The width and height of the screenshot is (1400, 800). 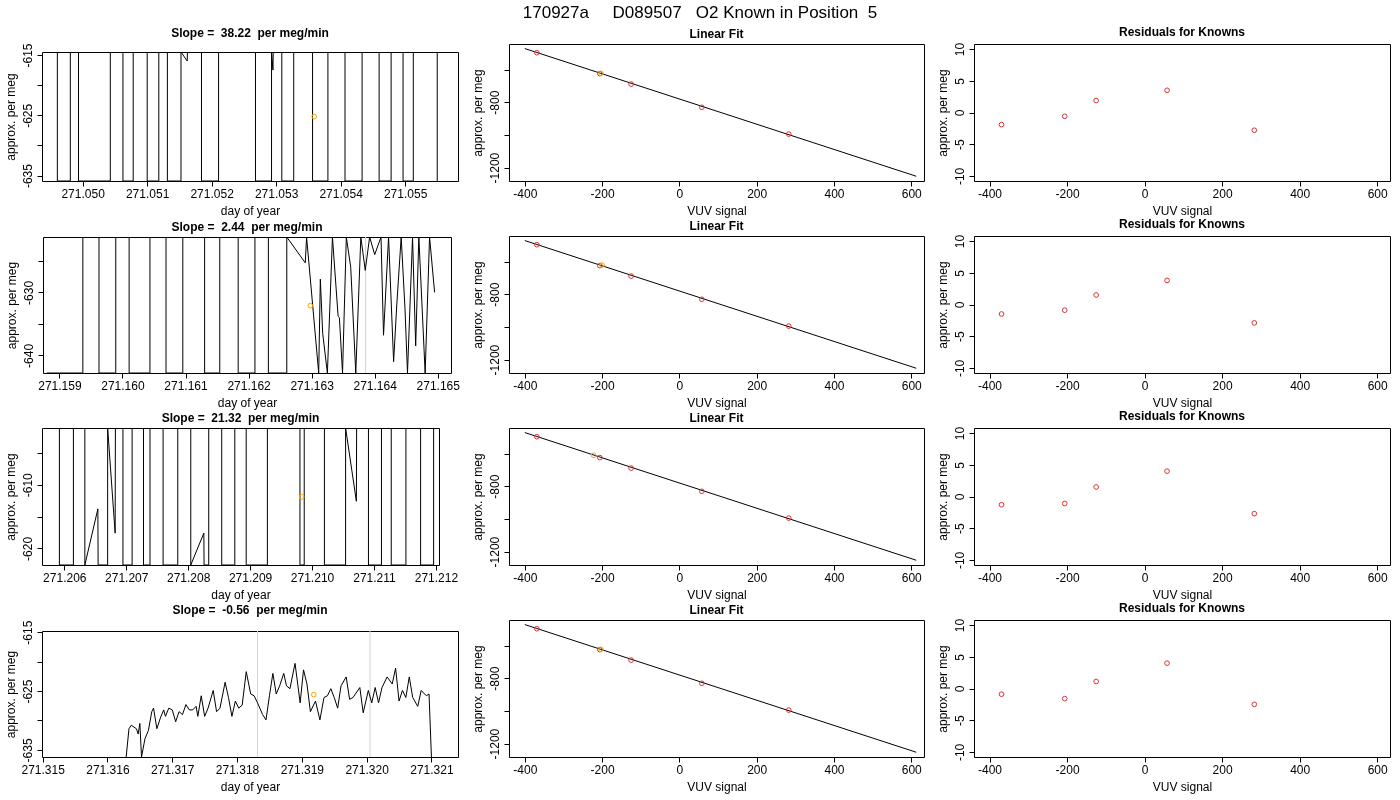 I want to click on x-tick-label: 271.053, so click(x=276, y=193).